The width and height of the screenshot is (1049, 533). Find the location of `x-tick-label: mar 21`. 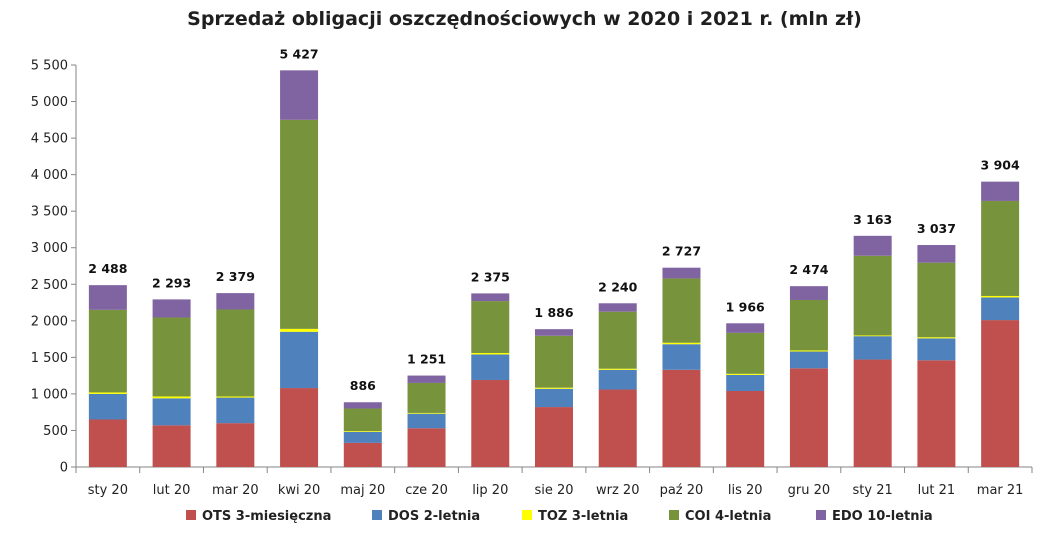

x-tick-label: mar 21 is located at coordinates (1000, 490).